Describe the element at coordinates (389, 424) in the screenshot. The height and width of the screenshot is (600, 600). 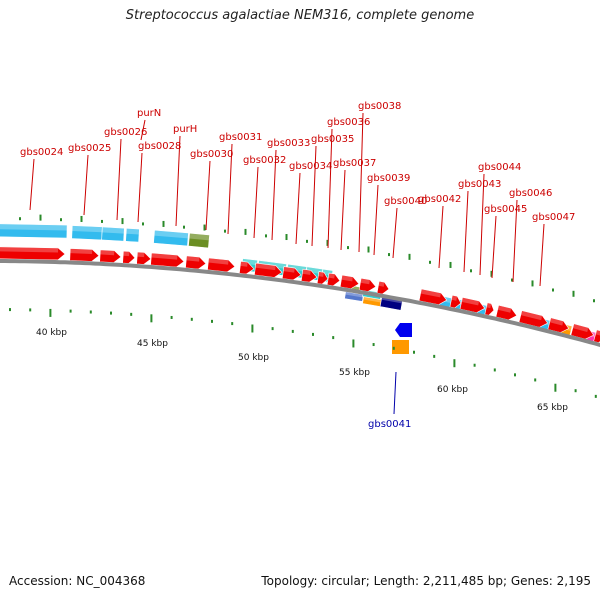
I see `gene-label-gbs0041: gbs0041` at that location.